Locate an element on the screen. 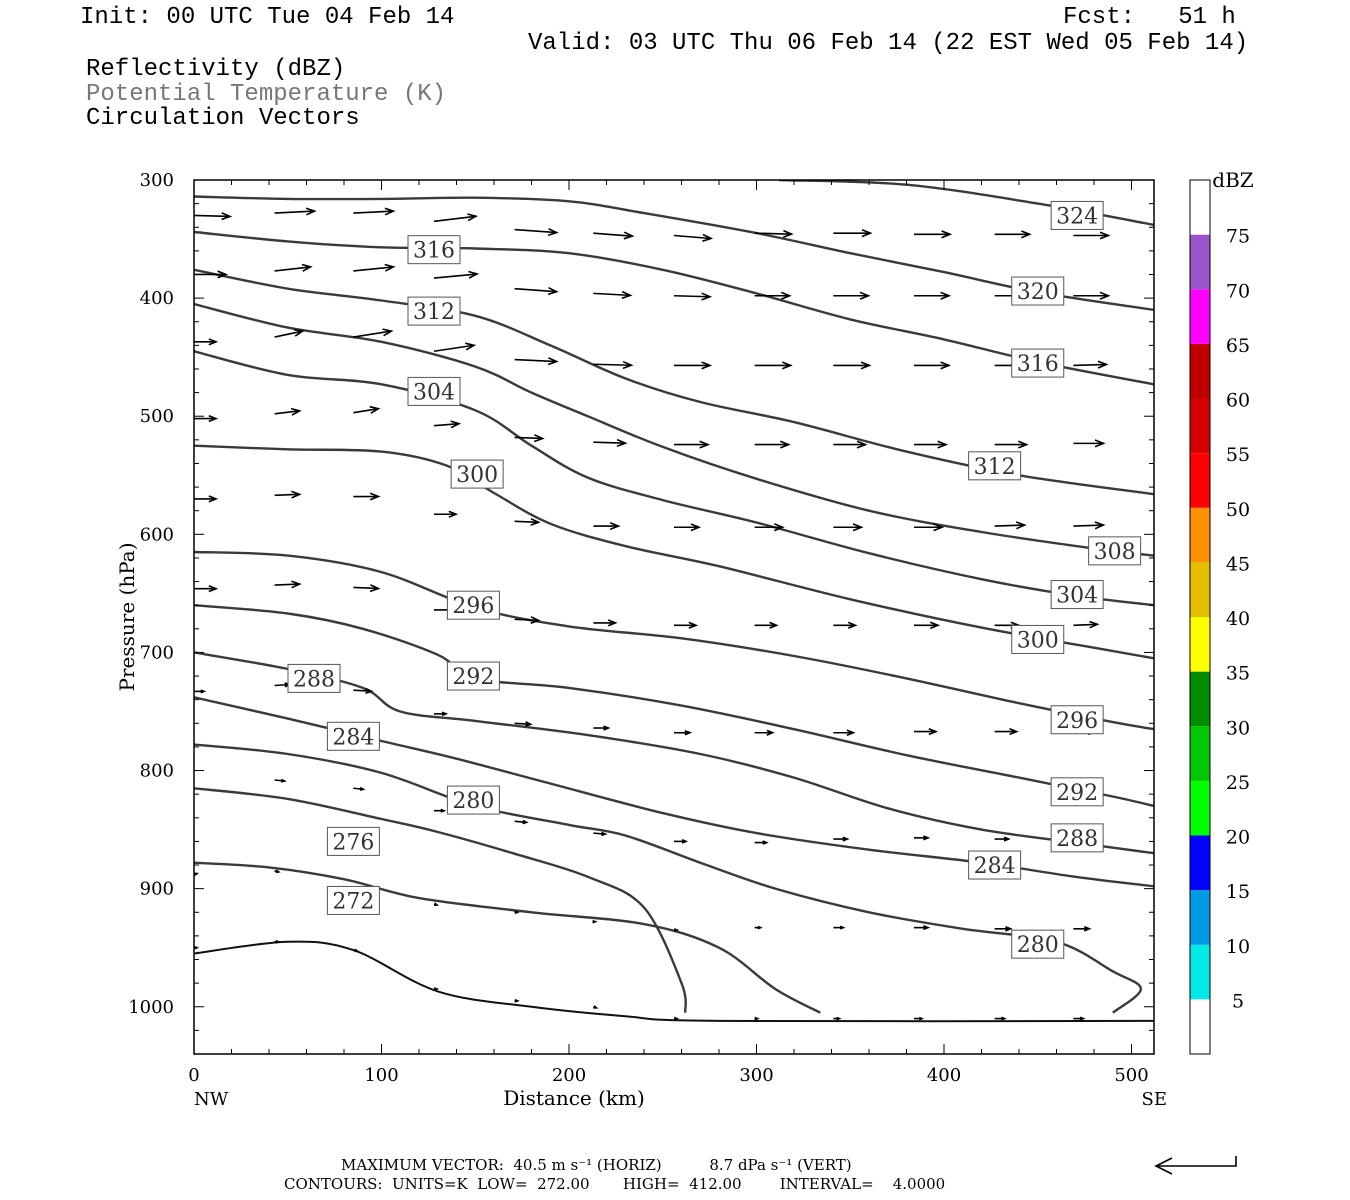  contour-label: 308 is located at coordinates (1115, 551).